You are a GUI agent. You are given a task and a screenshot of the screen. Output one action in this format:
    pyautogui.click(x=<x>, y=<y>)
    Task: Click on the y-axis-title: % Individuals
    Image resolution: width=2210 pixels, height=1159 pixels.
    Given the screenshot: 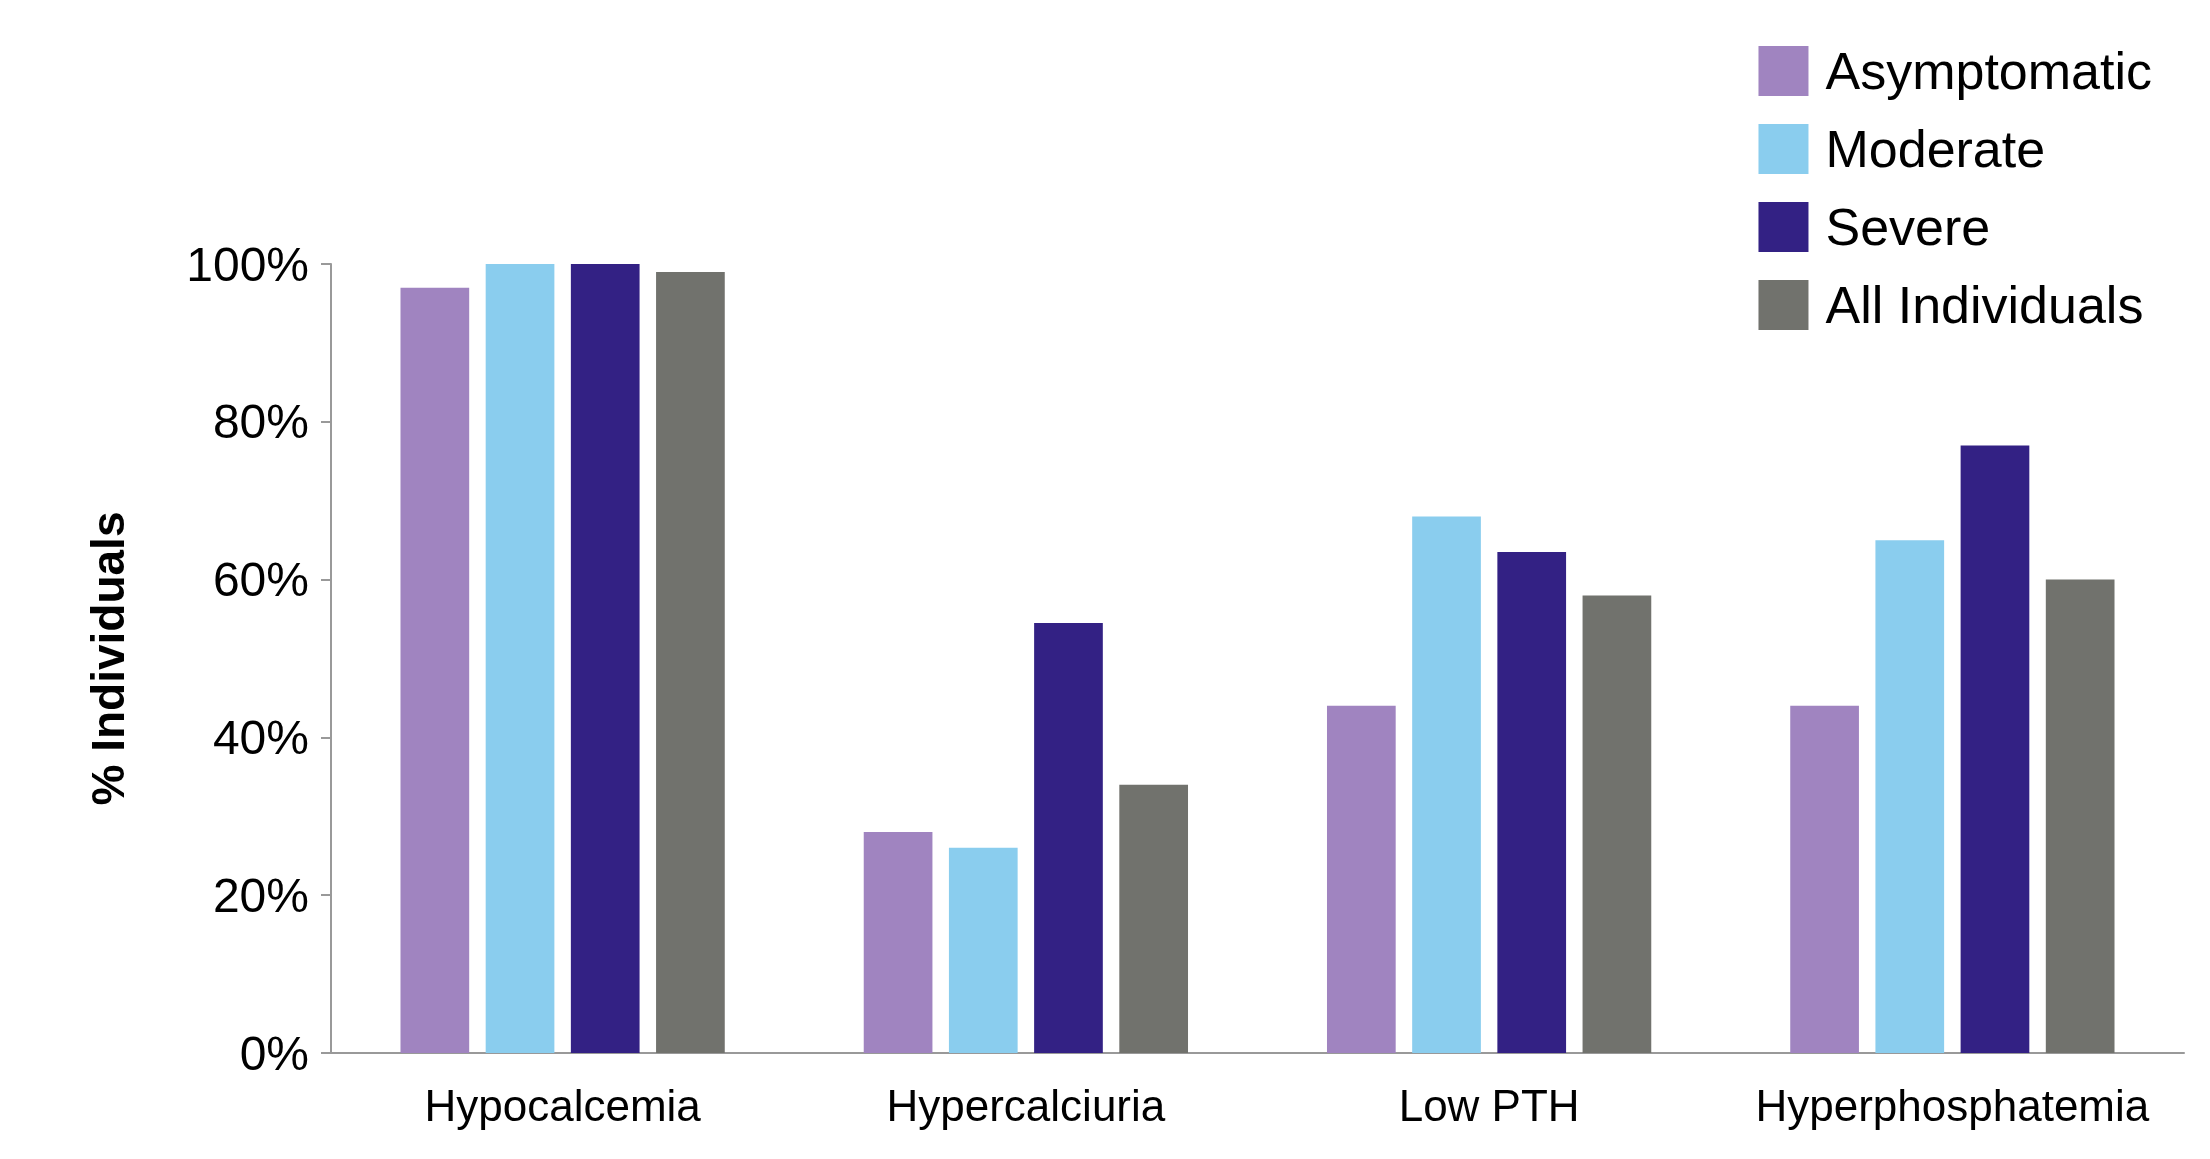 What is the action you would take?
    pyautogui.click(x=108, y=658)
    